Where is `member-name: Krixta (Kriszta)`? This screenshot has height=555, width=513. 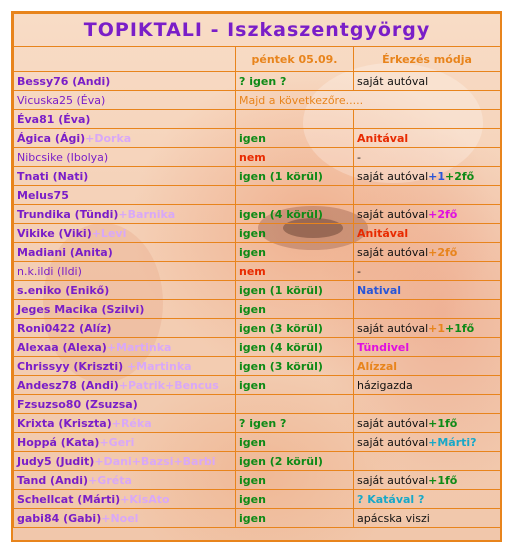
member-name: Krixta (Kriszta) is located at coordinates (64, 423).